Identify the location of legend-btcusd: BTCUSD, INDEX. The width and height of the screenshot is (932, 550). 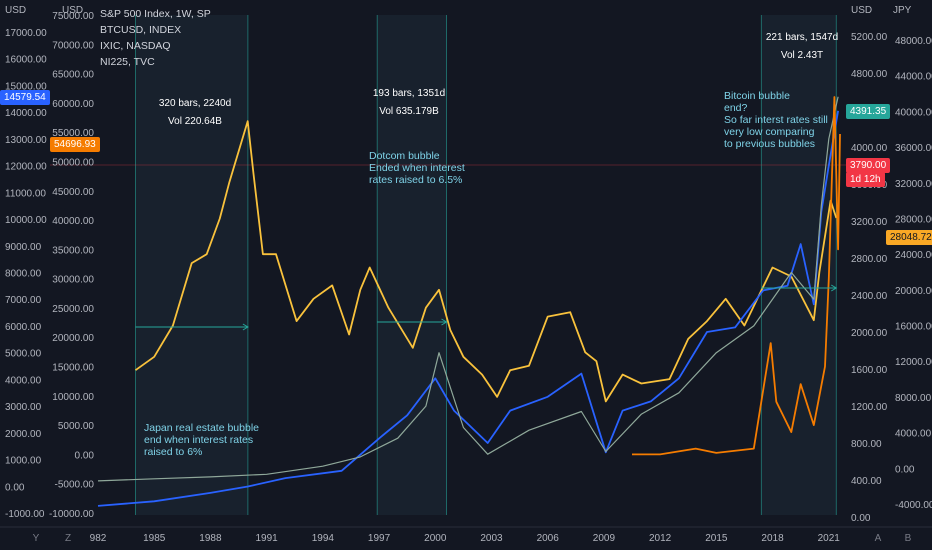
(141, 30).